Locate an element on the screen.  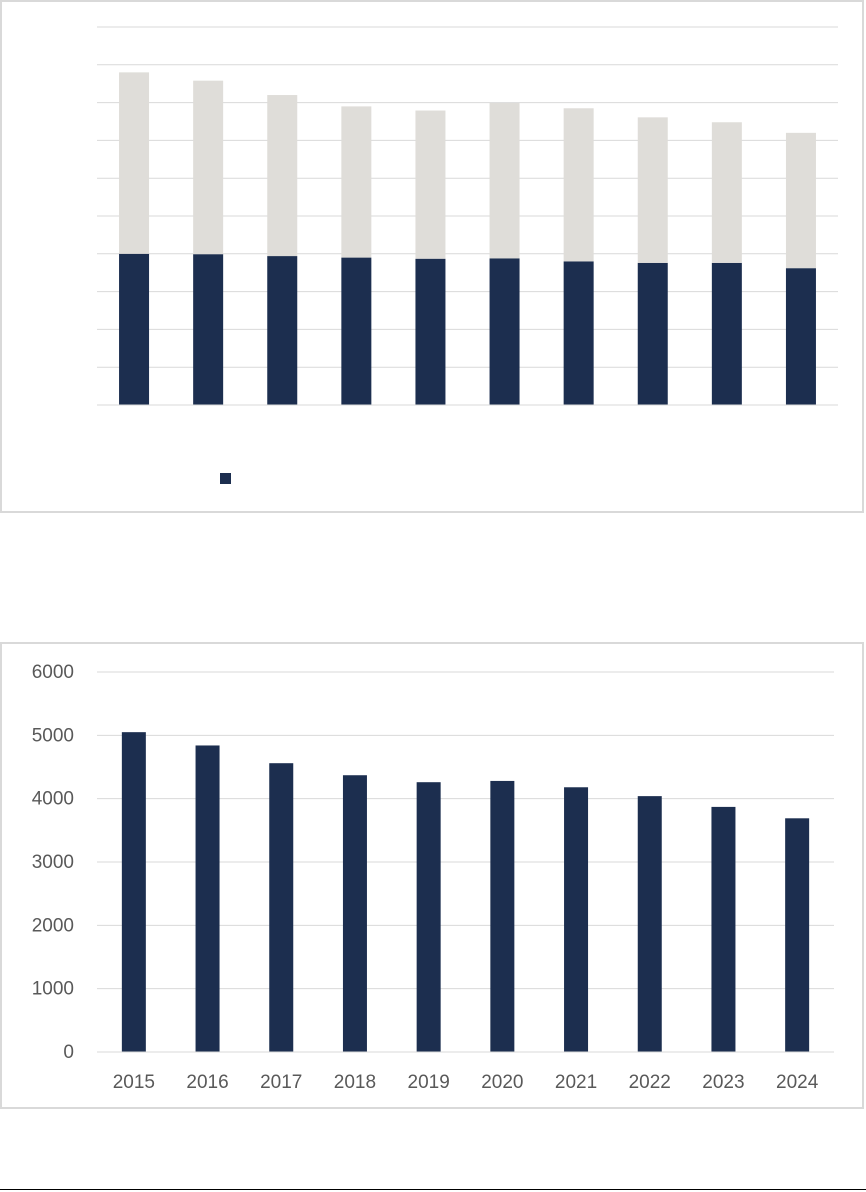
bar-2022 is located at coordinates (649, 924).